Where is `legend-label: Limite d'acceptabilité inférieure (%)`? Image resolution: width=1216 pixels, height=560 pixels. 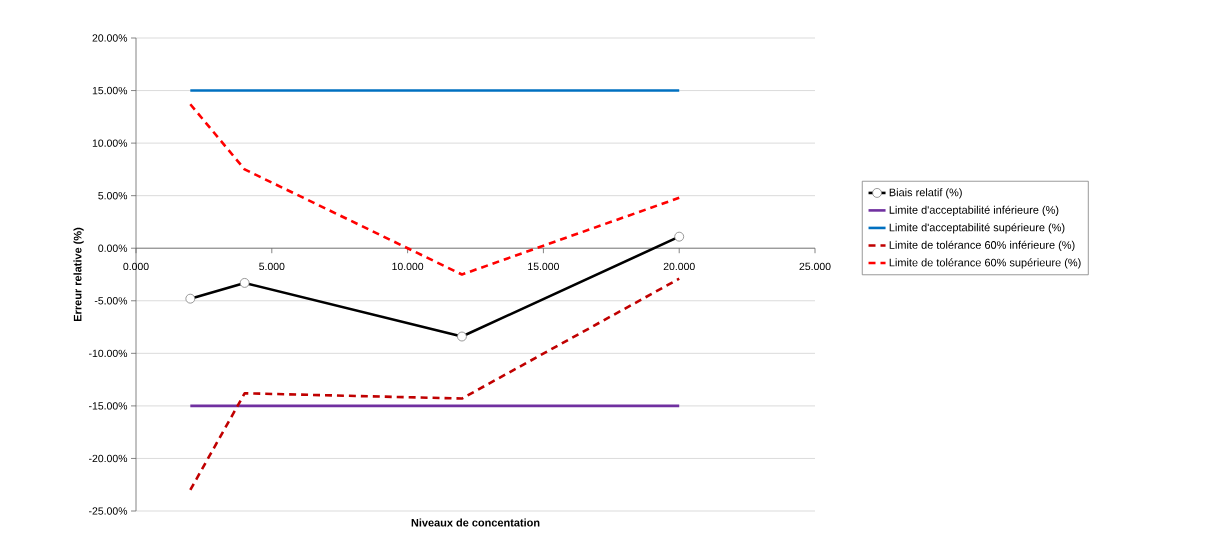 legend-label: Limite d'acceptabilité inférieure (%) is located at coordinates (974, 210).